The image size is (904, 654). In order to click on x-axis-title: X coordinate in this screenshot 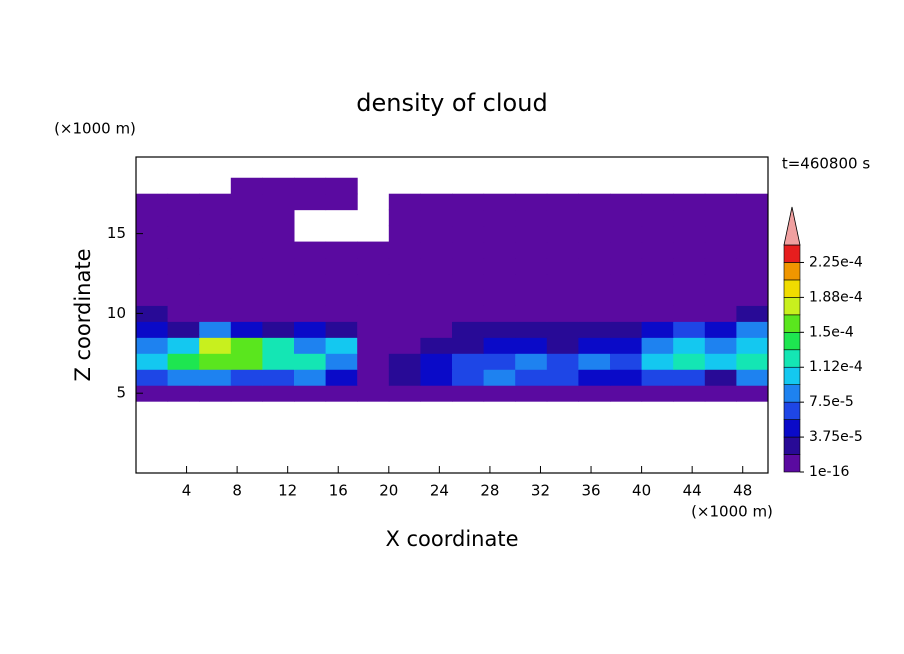, I will do `click(451, 539)`.